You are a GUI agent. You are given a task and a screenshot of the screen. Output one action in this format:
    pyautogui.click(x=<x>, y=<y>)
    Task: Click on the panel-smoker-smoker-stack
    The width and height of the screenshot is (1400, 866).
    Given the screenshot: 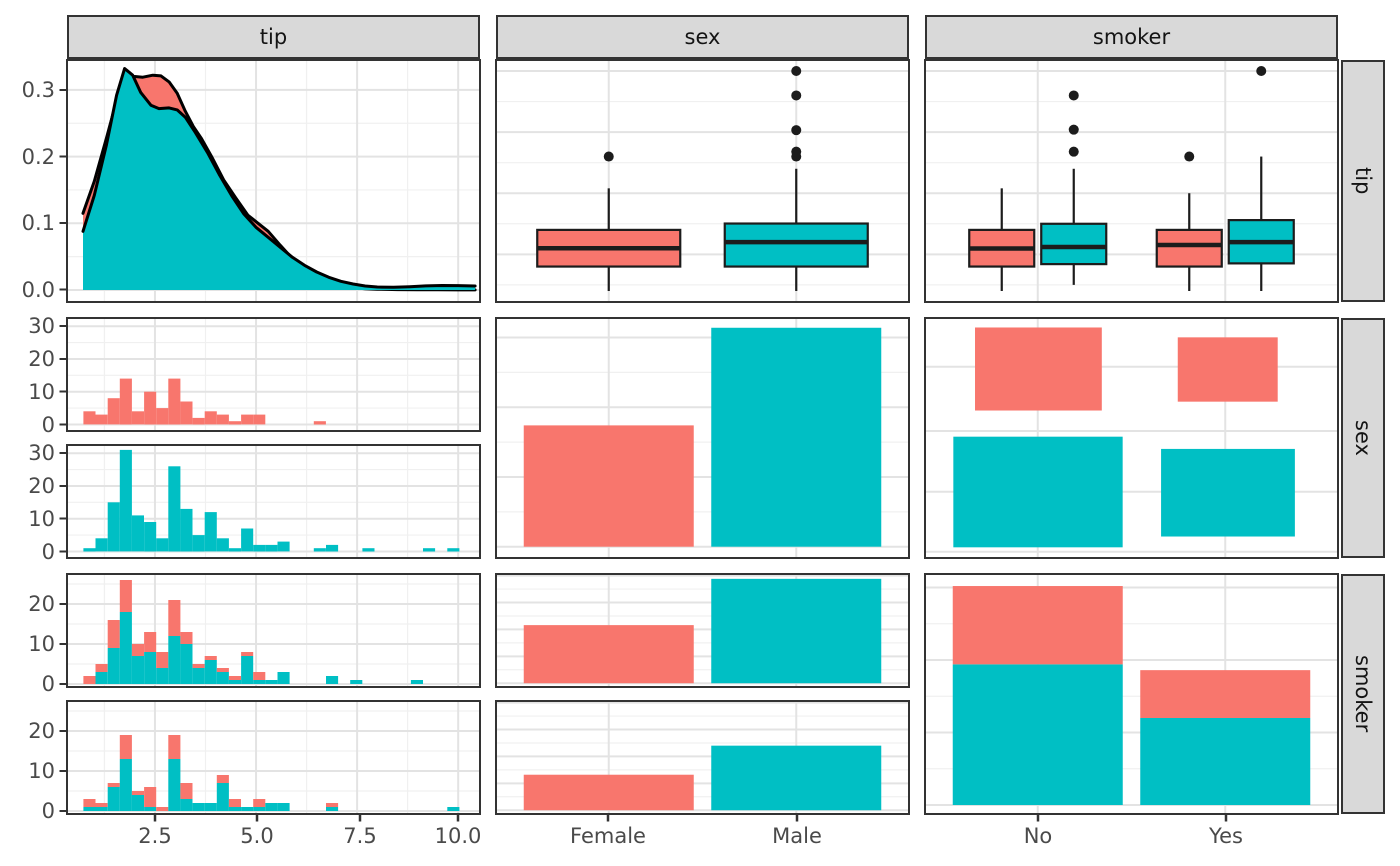 What is the action you would take?
    pyautogui.click(x=1131, y=694)
    